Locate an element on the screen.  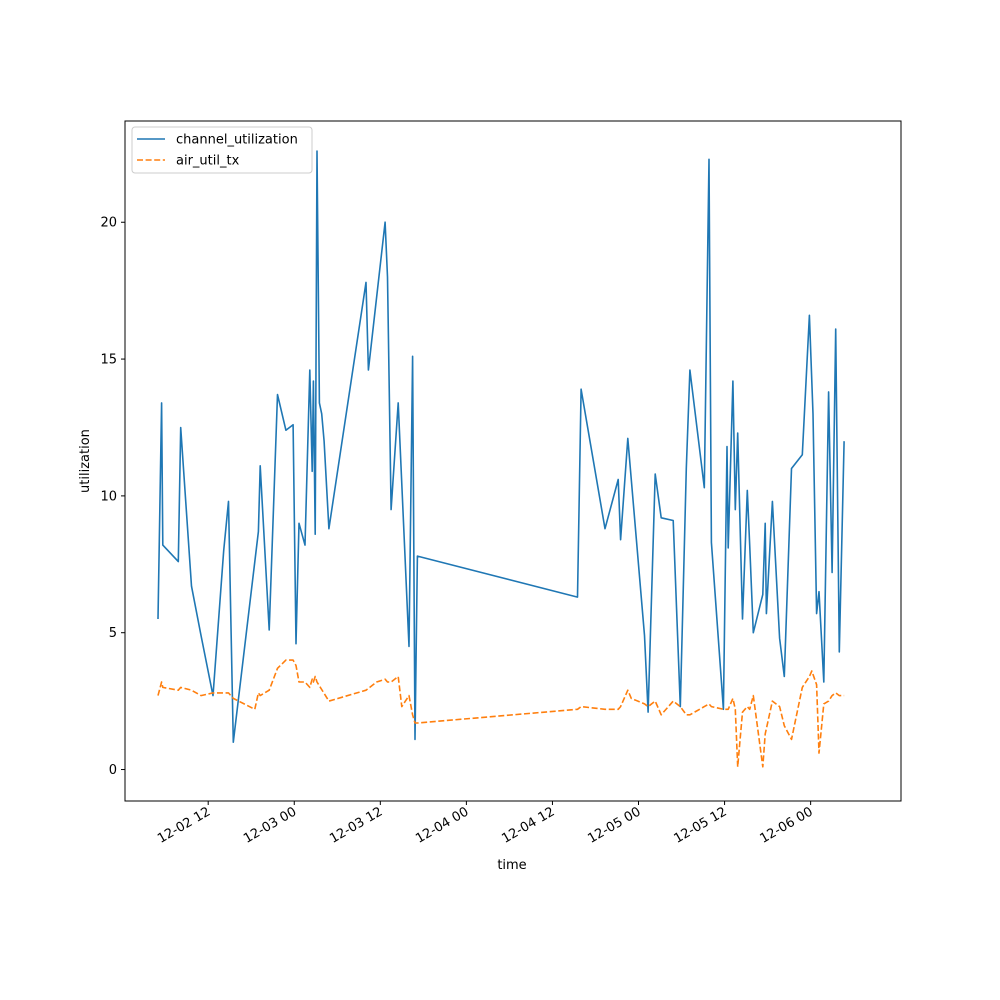
y-axis-label: utilization is located at coordinates (85, 461).